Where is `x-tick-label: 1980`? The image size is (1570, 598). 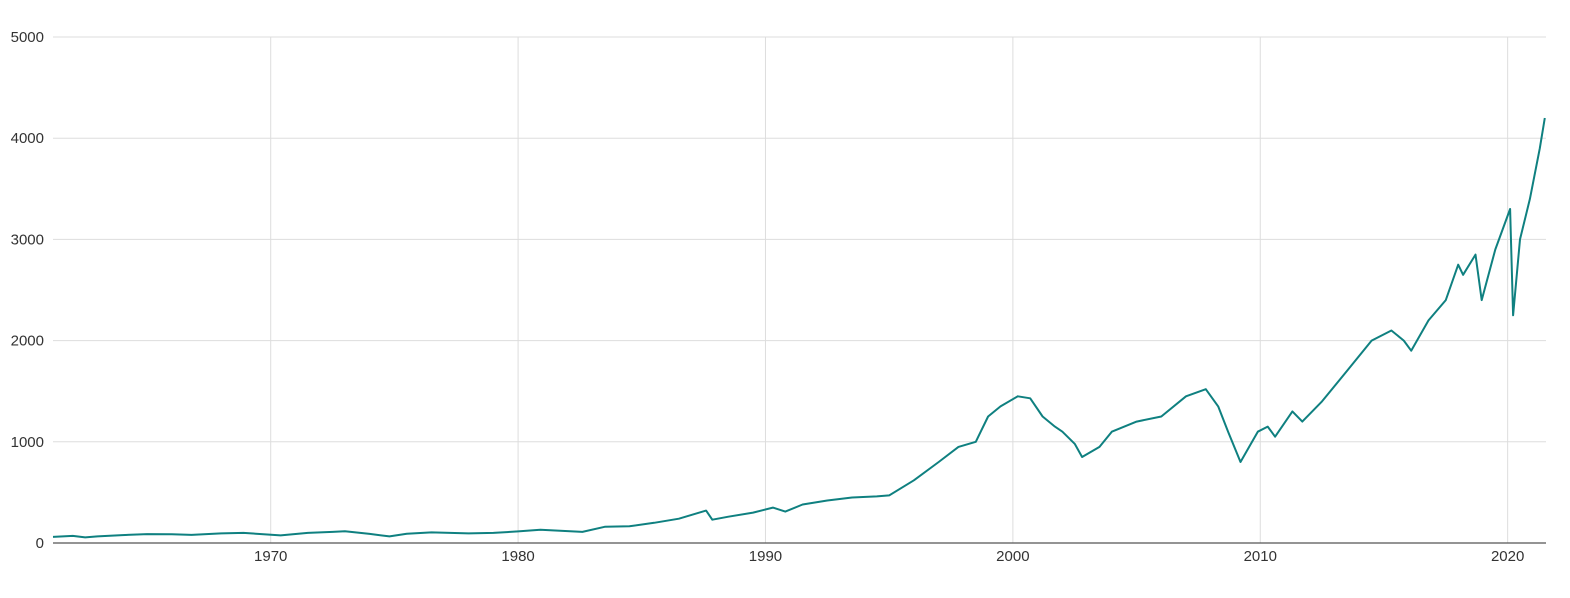
x-tick-label: 1980 is located at coordinates (517, 556).